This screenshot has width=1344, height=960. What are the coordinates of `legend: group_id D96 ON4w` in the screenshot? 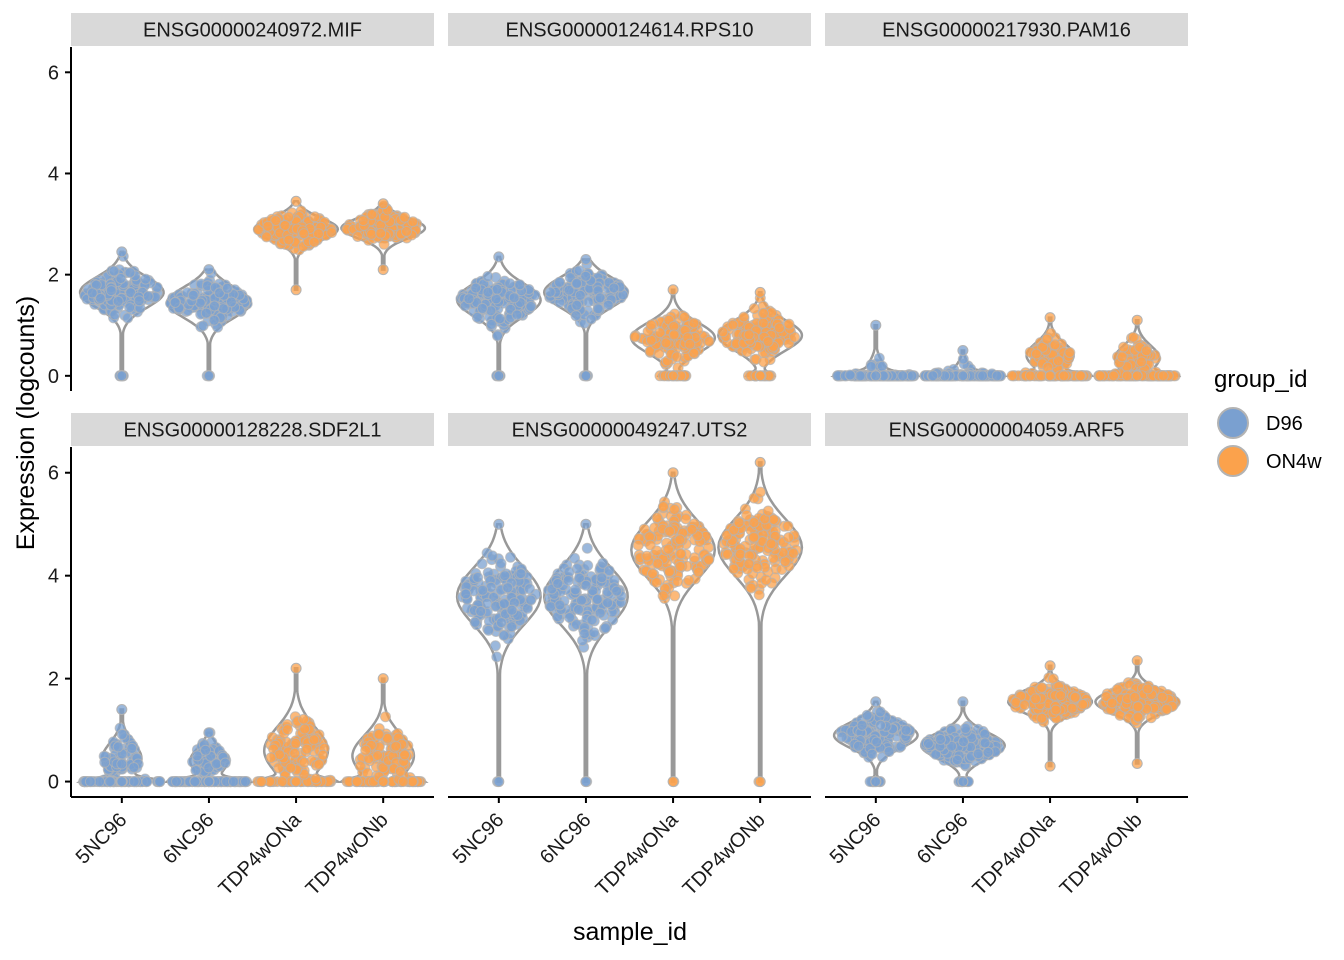 It's located at (1268, 421).